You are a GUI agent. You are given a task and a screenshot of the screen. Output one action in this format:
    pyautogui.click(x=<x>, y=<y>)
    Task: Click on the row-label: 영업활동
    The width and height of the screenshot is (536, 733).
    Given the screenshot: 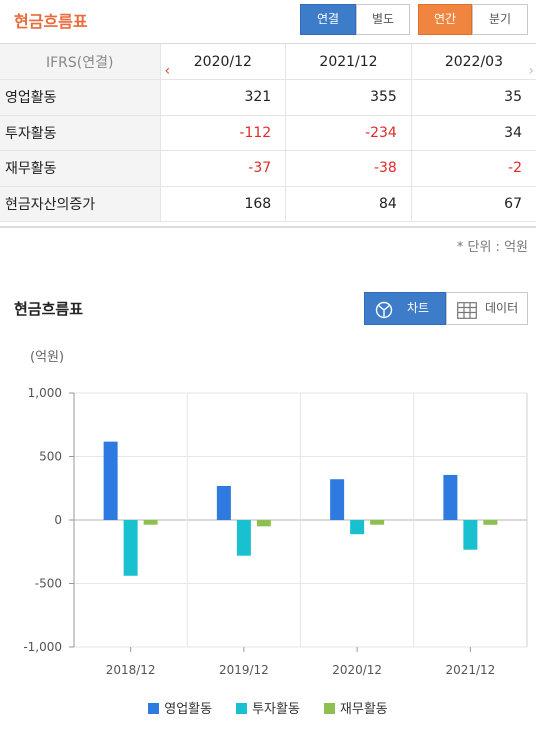 What is the action you would take?
    pyautogui.click(x=80, y=97)
    